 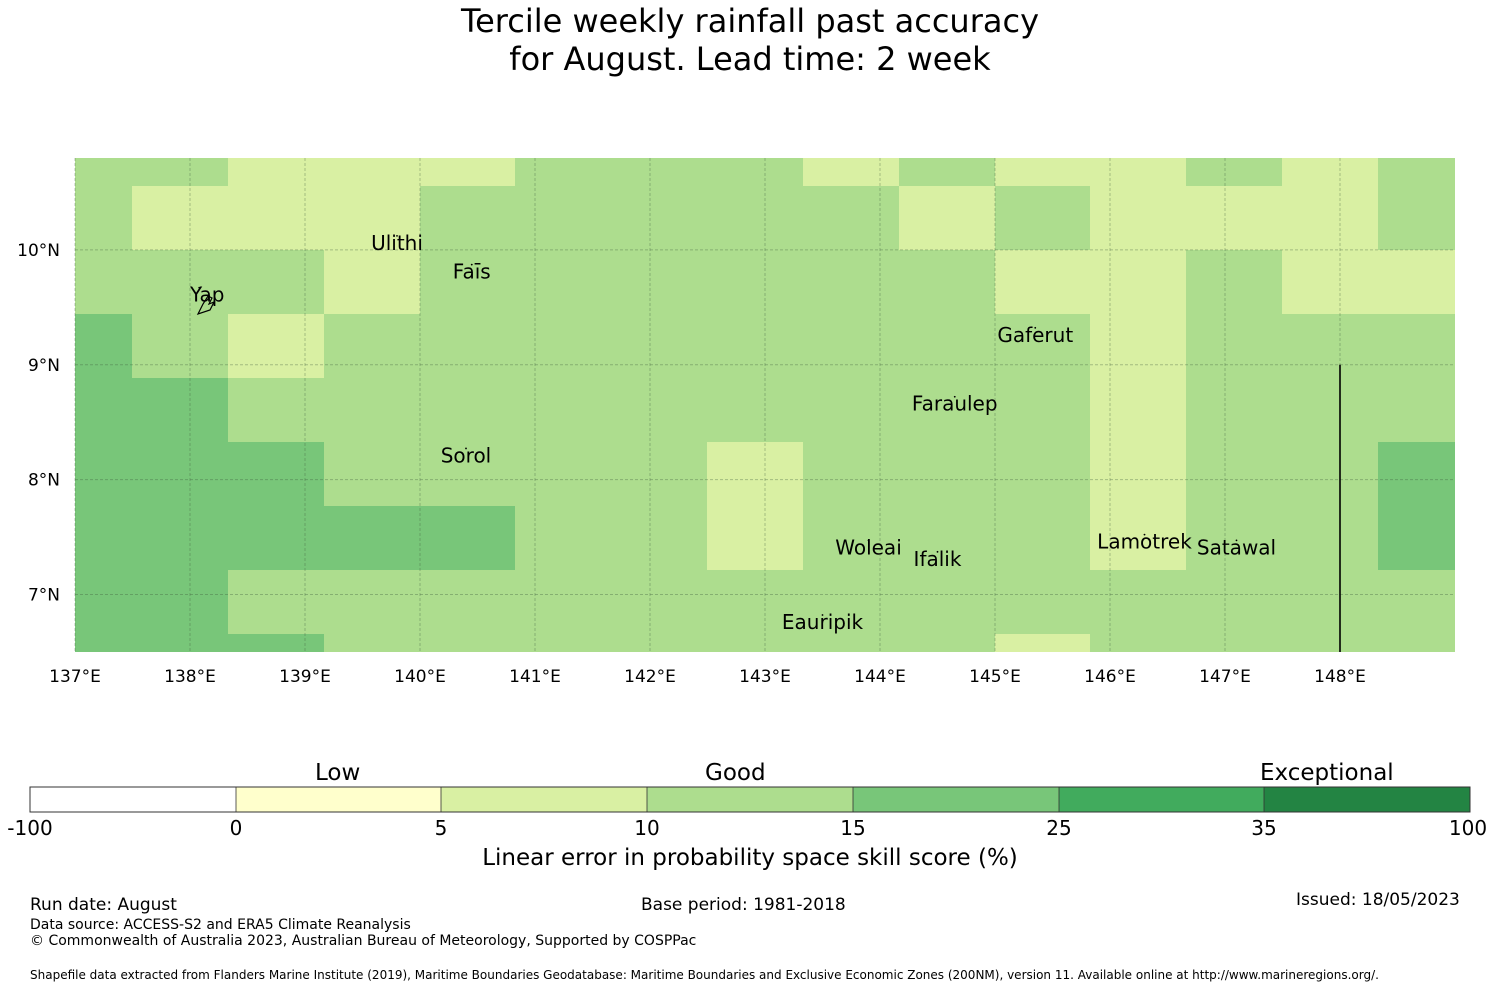 I want to click on colorbar-frame, so click(x=750, y=799).